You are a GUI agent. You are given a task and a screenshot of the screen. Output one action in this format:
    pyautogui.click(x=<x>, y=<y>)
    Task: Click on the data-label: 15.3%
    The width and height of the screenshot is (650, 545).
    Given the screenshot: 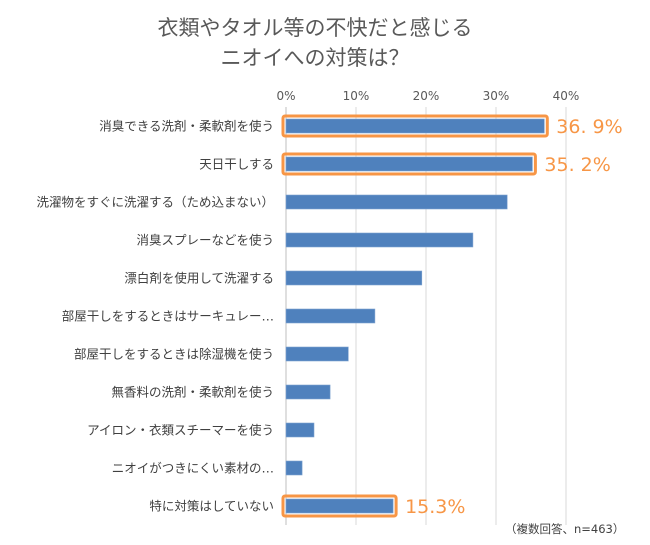 What is the action you would take?
    pyautogui.click(x=435, y=507)
    